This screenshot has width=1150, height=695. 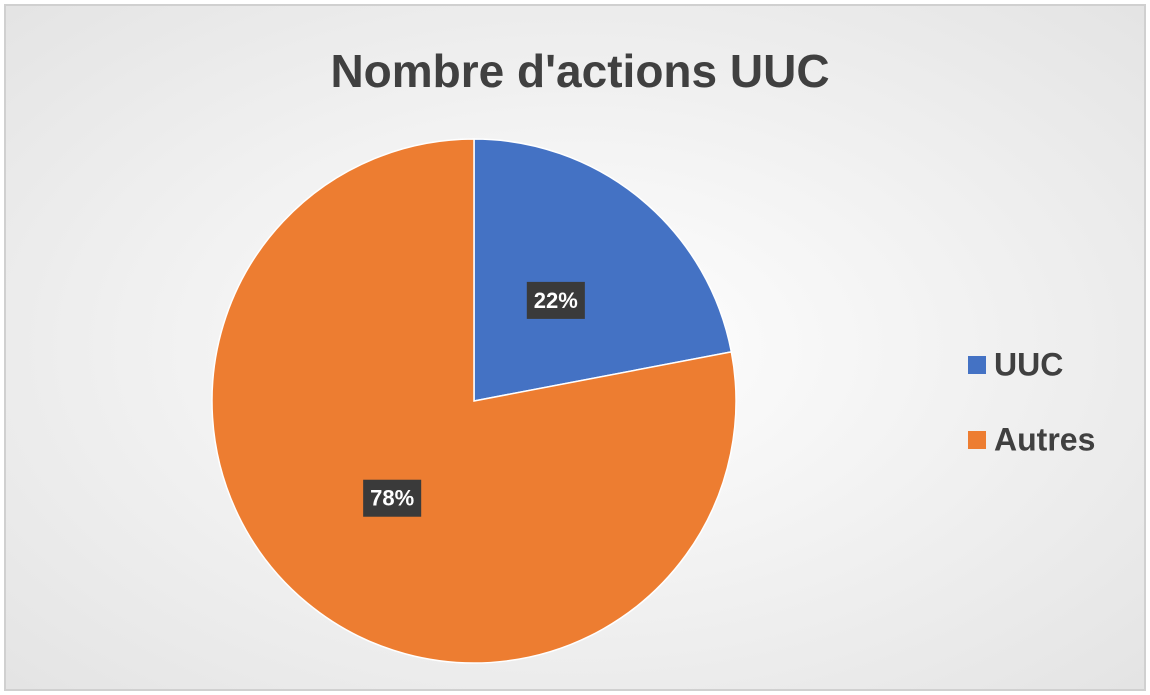 I want to click on legend: UUC Autres, so click(x=1031, y=401).